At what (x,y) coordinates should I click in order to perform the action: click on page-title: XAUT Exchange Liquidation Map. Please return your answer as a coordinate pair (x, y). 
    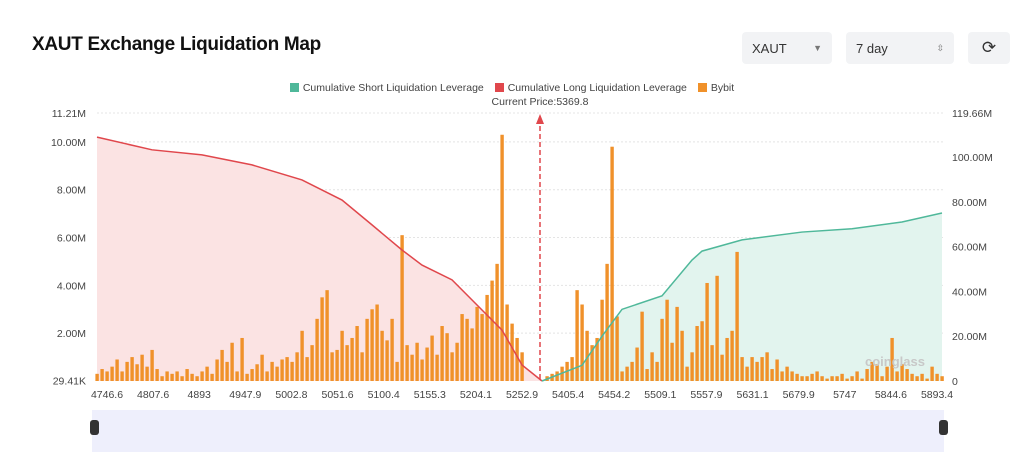
    Looking at the image, I should click on (176, 44).